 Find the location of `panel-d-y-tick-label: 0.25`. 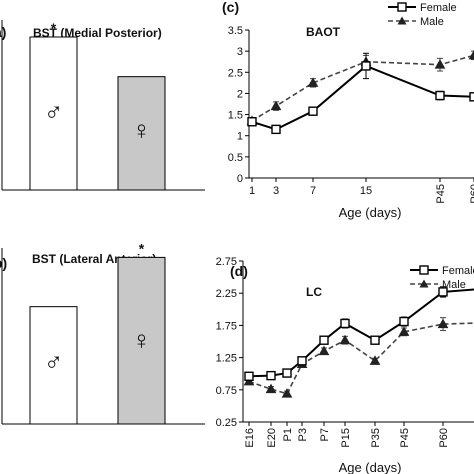

panel-d-y-tick-label: 0.25 is located at coordinates (226, 423).